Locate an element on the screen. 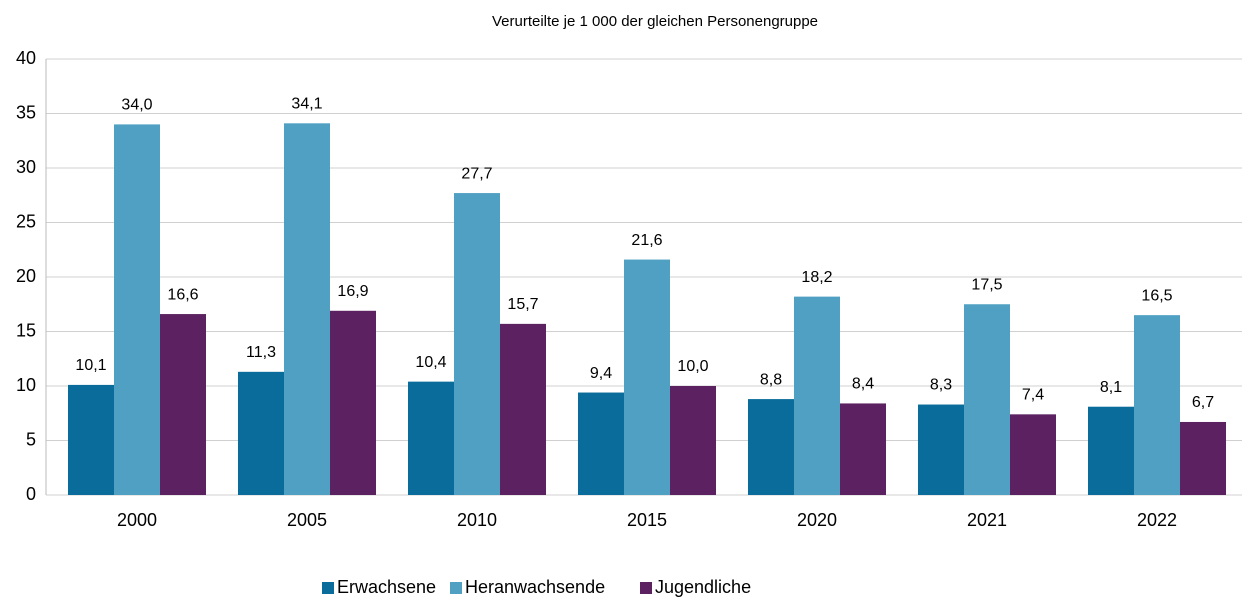 Image resolution: width=1249 pixels, height=599 pixels. value-label: 15,7 is located at coordinates (522, 304).